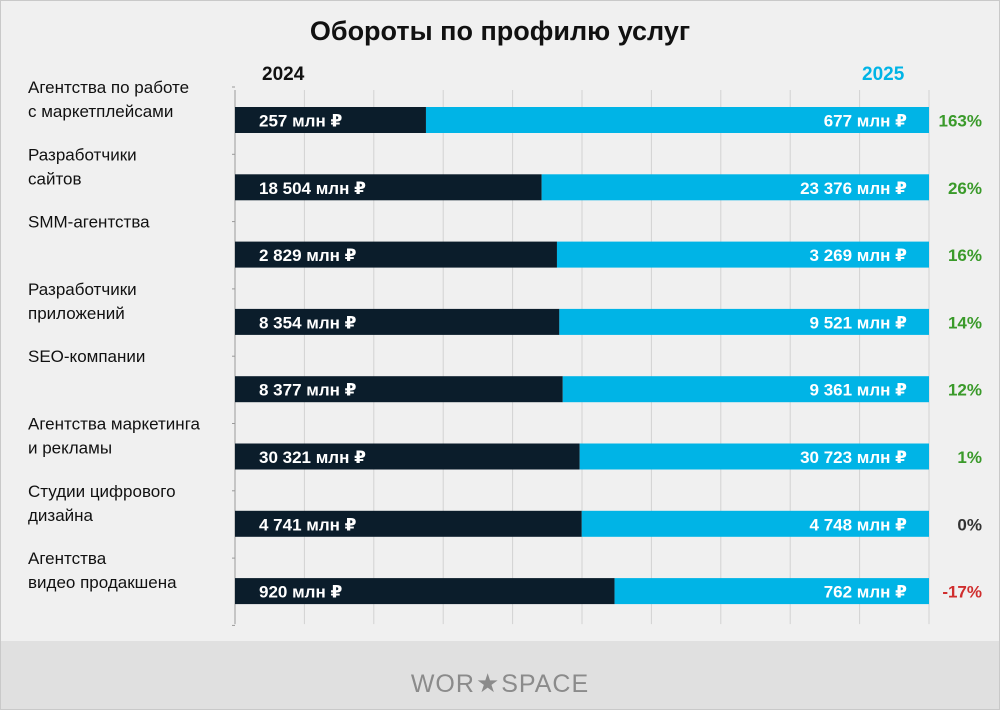 The width and height of the screenshot is (1000, 710). I want to click on category-label: видео продакшена, so click(102, 582).